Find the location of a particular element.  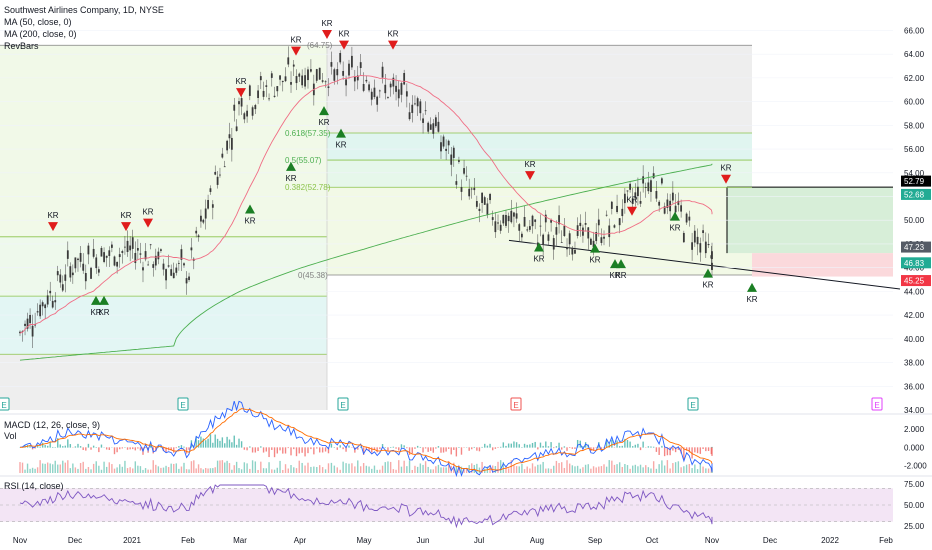

vol-legend: Vol is located at coordinates (10, 436).